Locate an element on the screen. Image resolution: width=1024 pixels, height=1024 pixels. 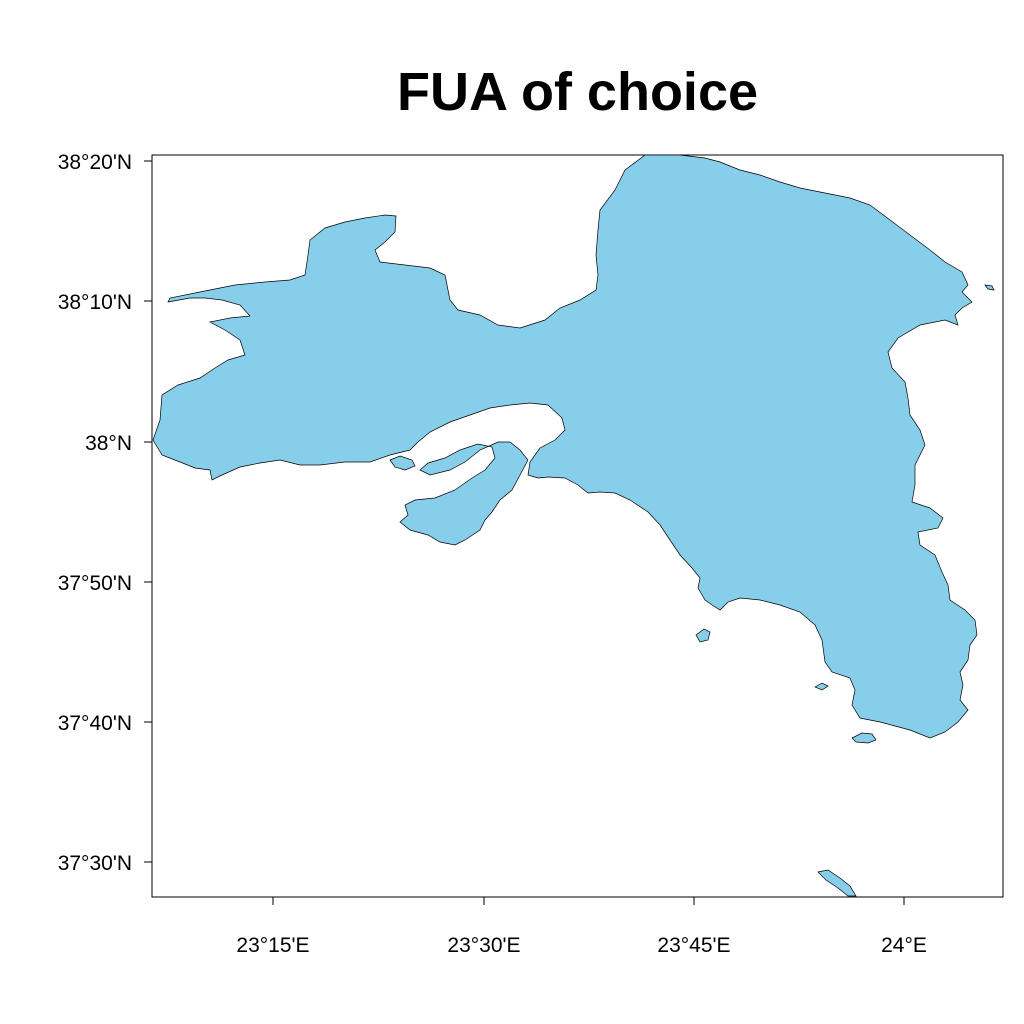
small-islet-coast is located at coordinates (821, 686).